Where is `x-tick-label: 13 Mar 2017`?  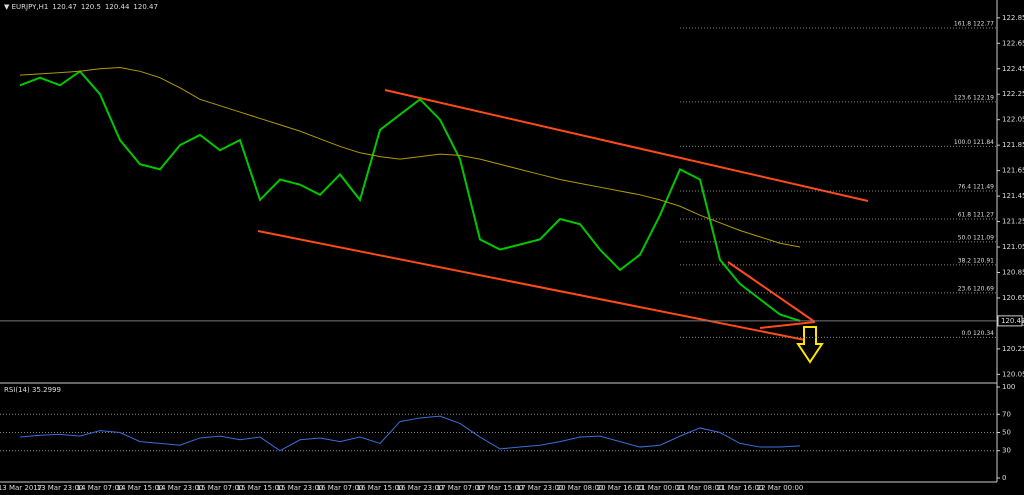
x-tick-label: 13 Mar 2017 is located at coordinates (21, 488).